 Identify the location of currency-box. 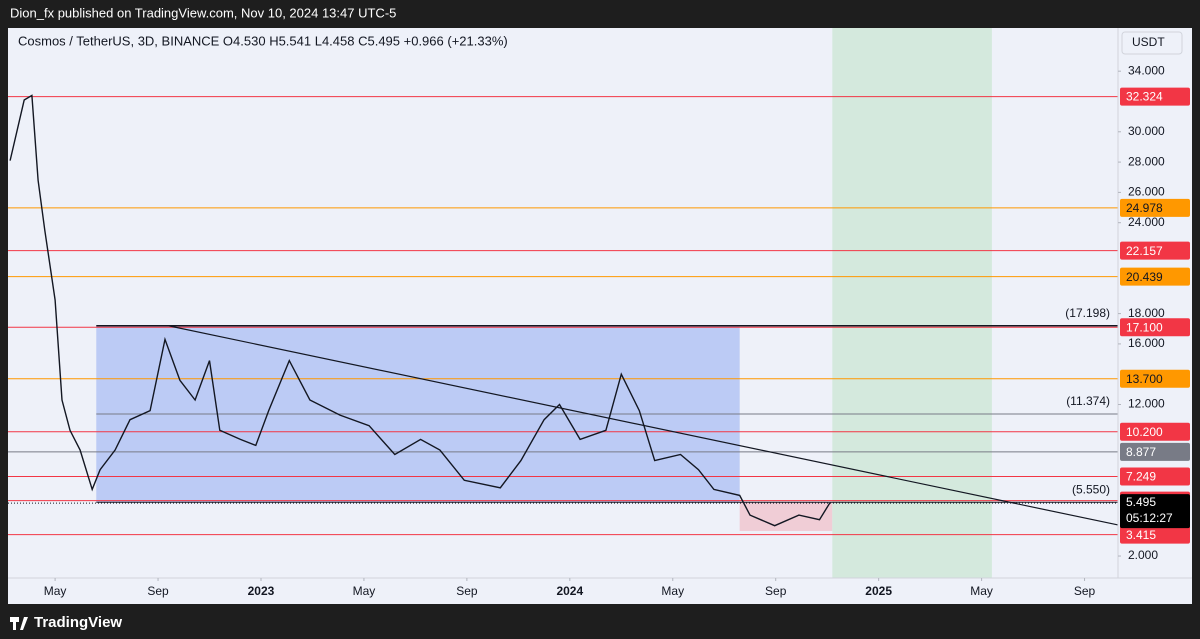
(1152, 43).